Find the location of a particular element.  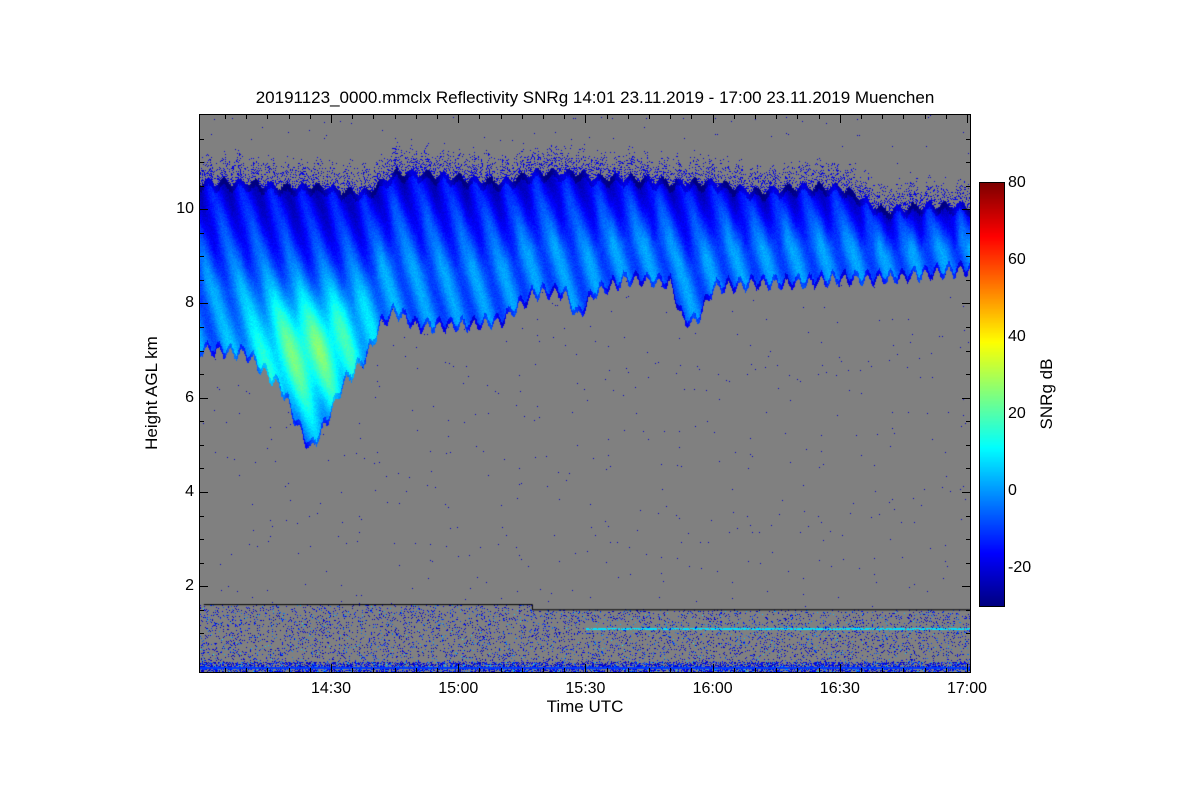

colorbar-label: SNRg dB is located at coordinates (1046, 394).